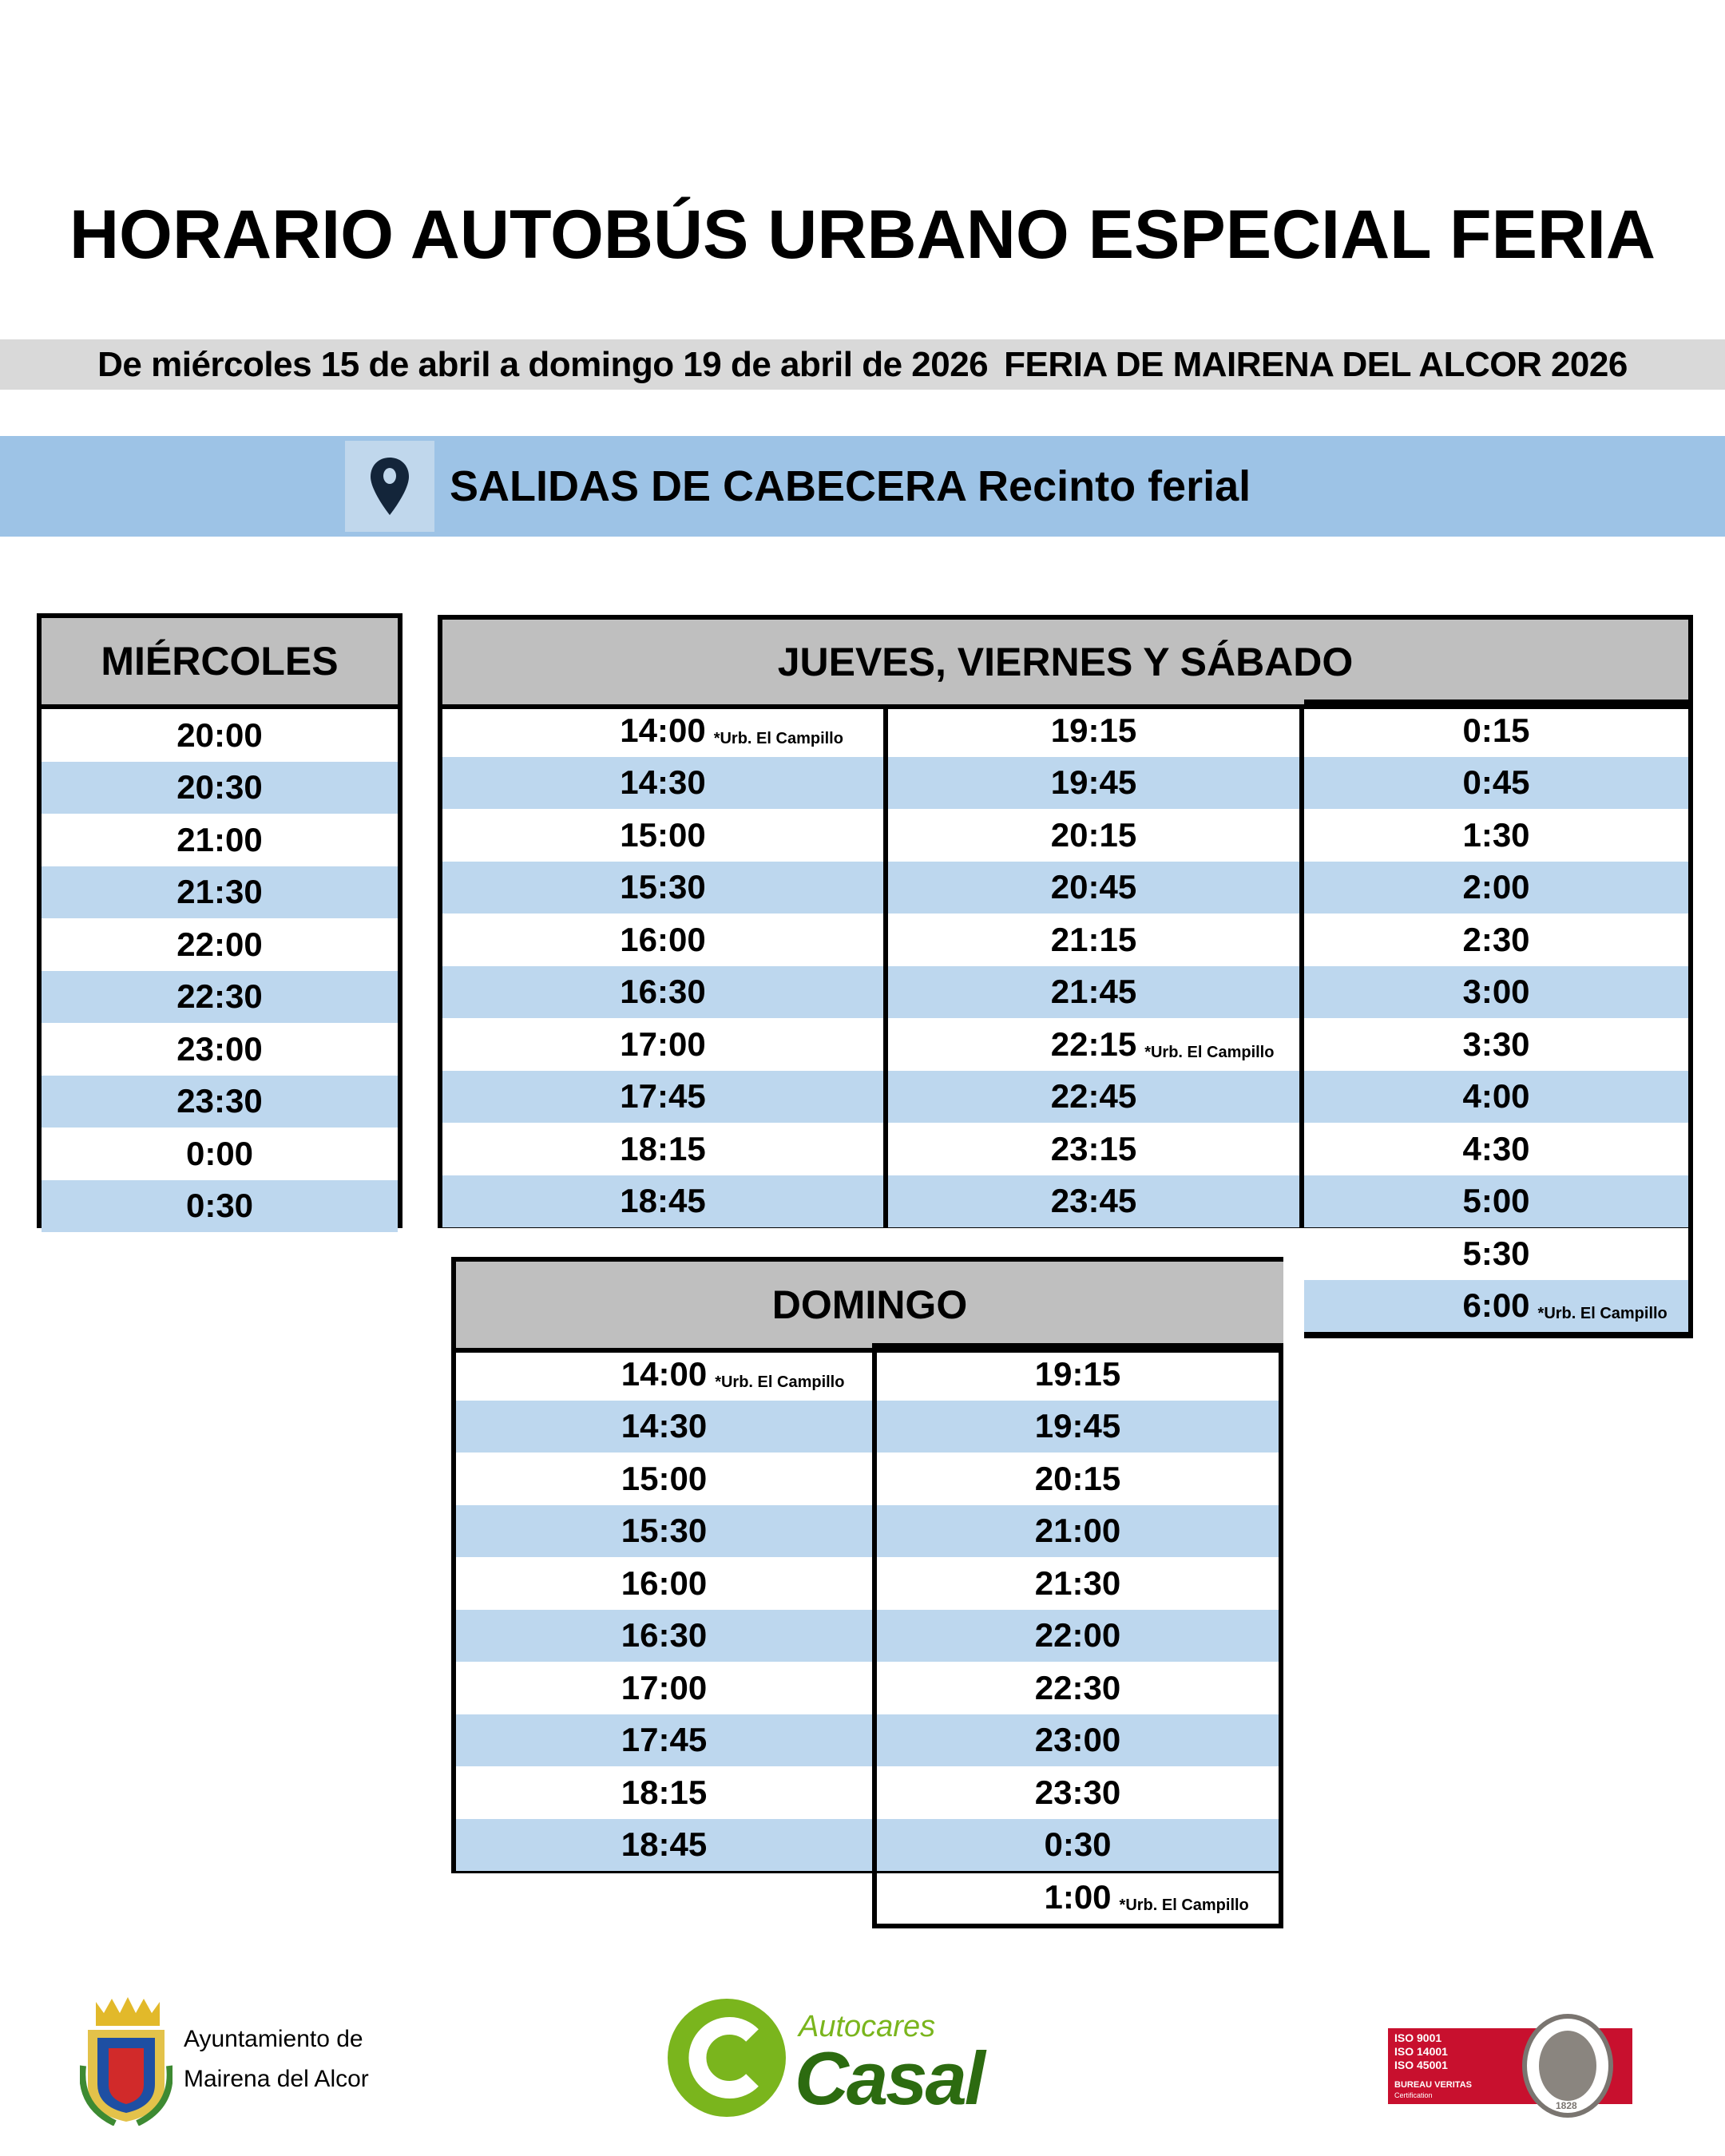 This screenshot has height=2156, width=1725. Describe the element at coordinates (274, 2039) in the screenshot. I see `ayuntamiento-line1: Ayuntamiento de` at that location.